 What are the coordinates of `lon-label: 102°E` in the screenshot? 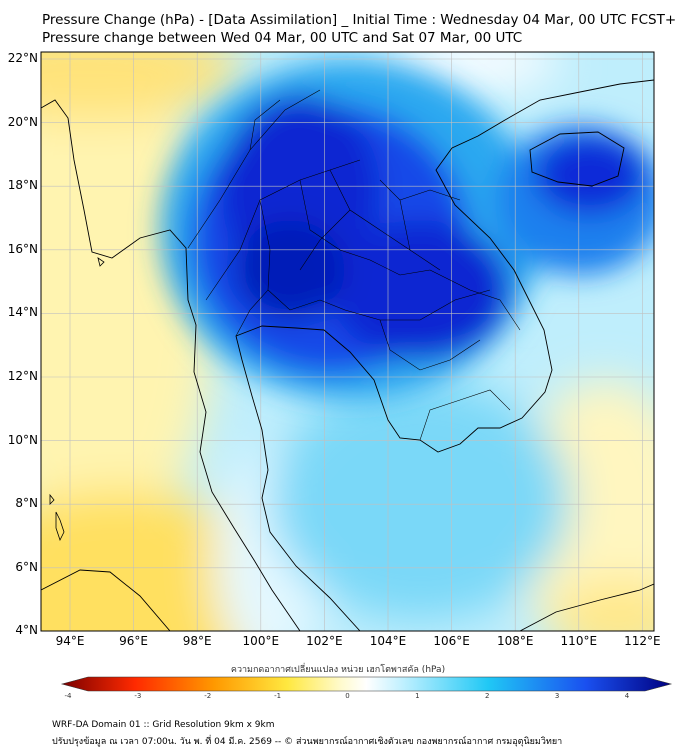 It's located at (324, 641).